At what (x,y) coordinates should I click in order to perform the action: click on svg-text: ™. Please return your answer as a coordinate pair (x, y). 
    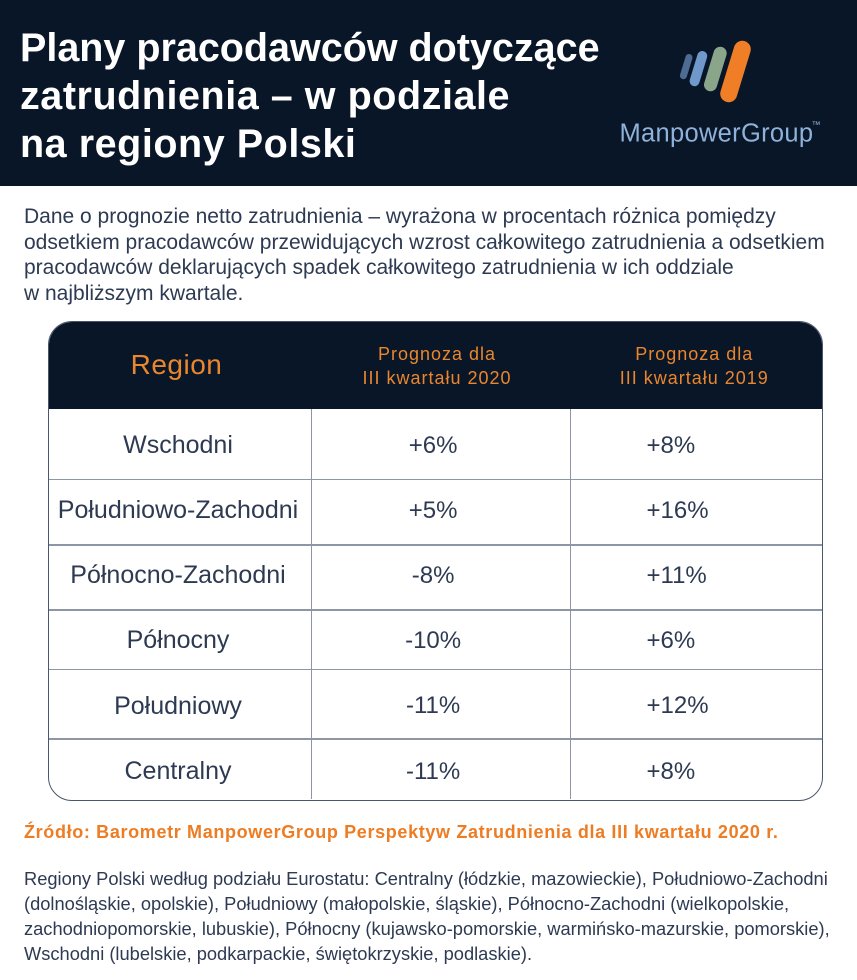
    Looking at the image, I should click on (816, 125).